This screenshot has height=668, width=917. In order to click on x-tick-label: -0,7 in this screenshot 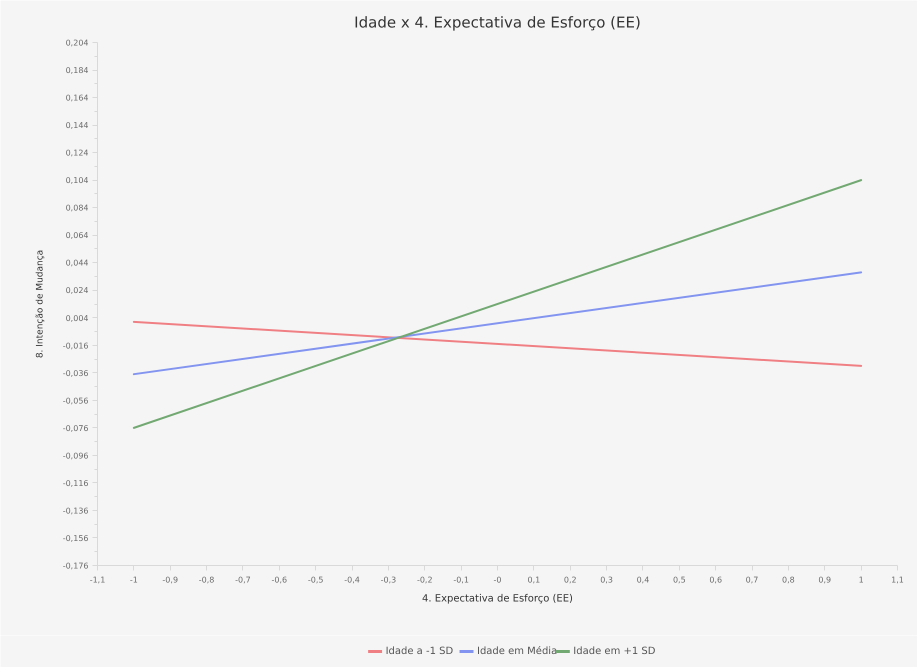, I will do `click(243, 580)`.